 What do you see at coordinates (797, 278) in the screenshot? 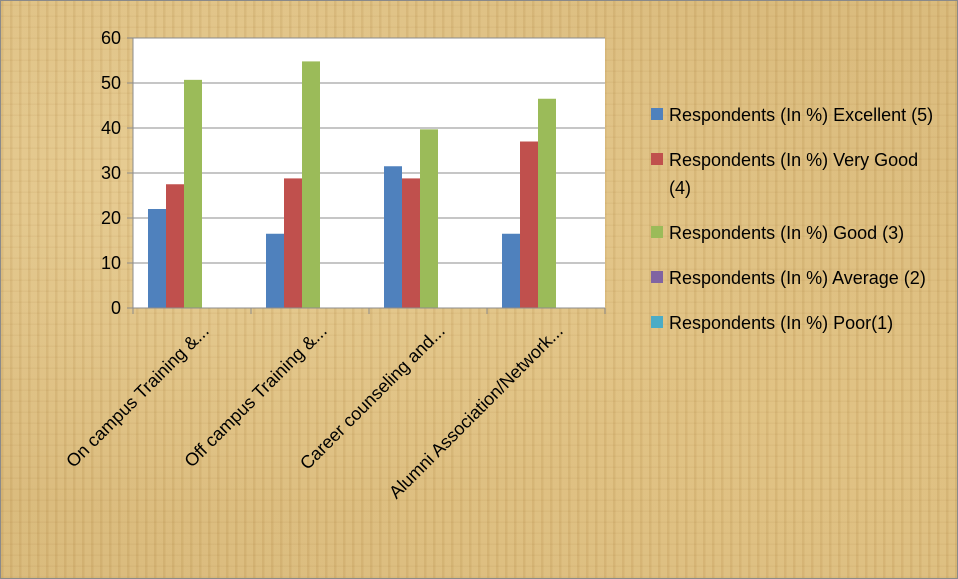
I see `legend-label-average: Respondents (In %) Average (2)` at bounding box center [797, 278].